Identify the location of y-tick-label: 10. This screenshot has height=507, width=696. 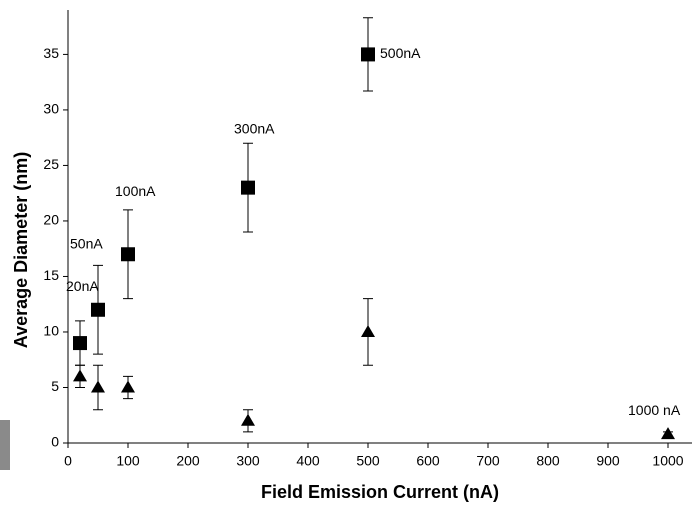
(51, 331).